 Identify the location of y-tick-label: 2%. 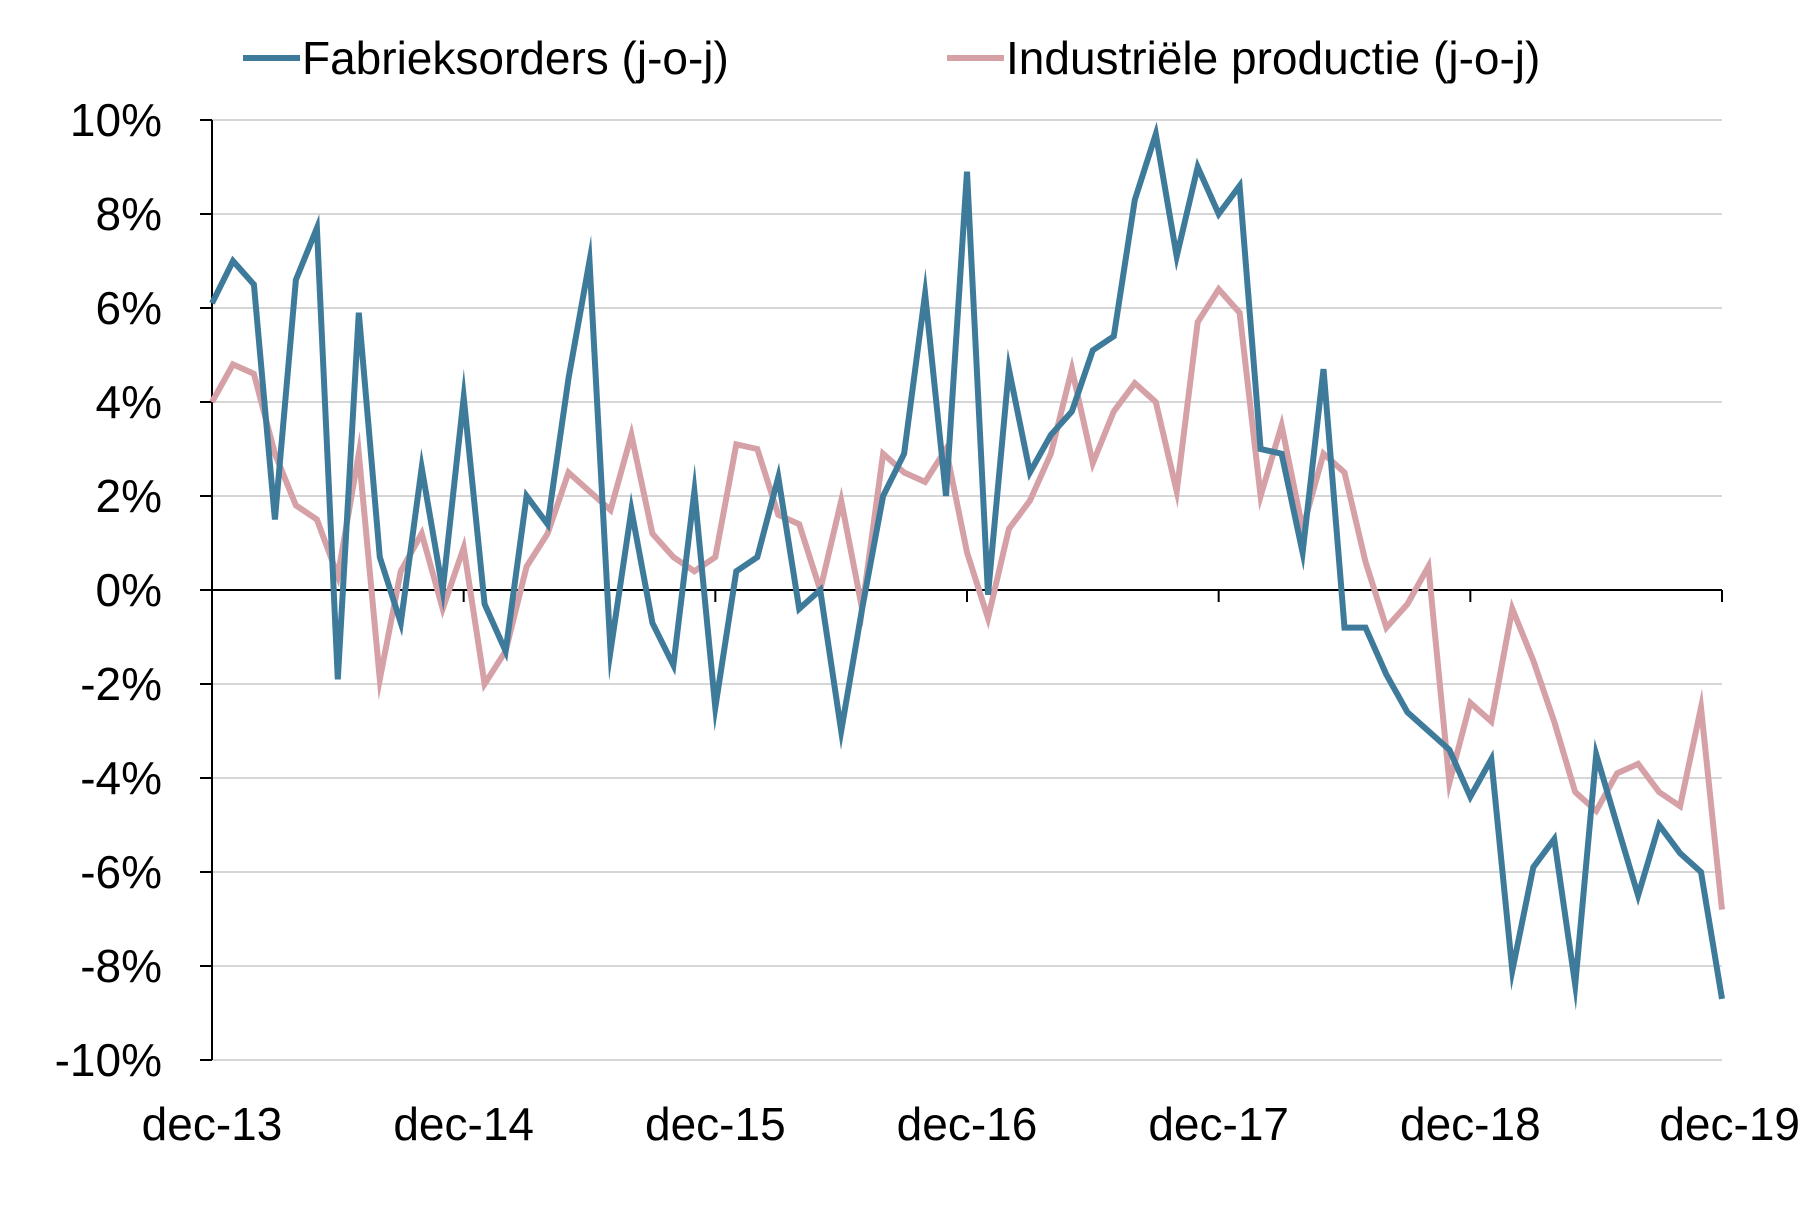
(129, 496).